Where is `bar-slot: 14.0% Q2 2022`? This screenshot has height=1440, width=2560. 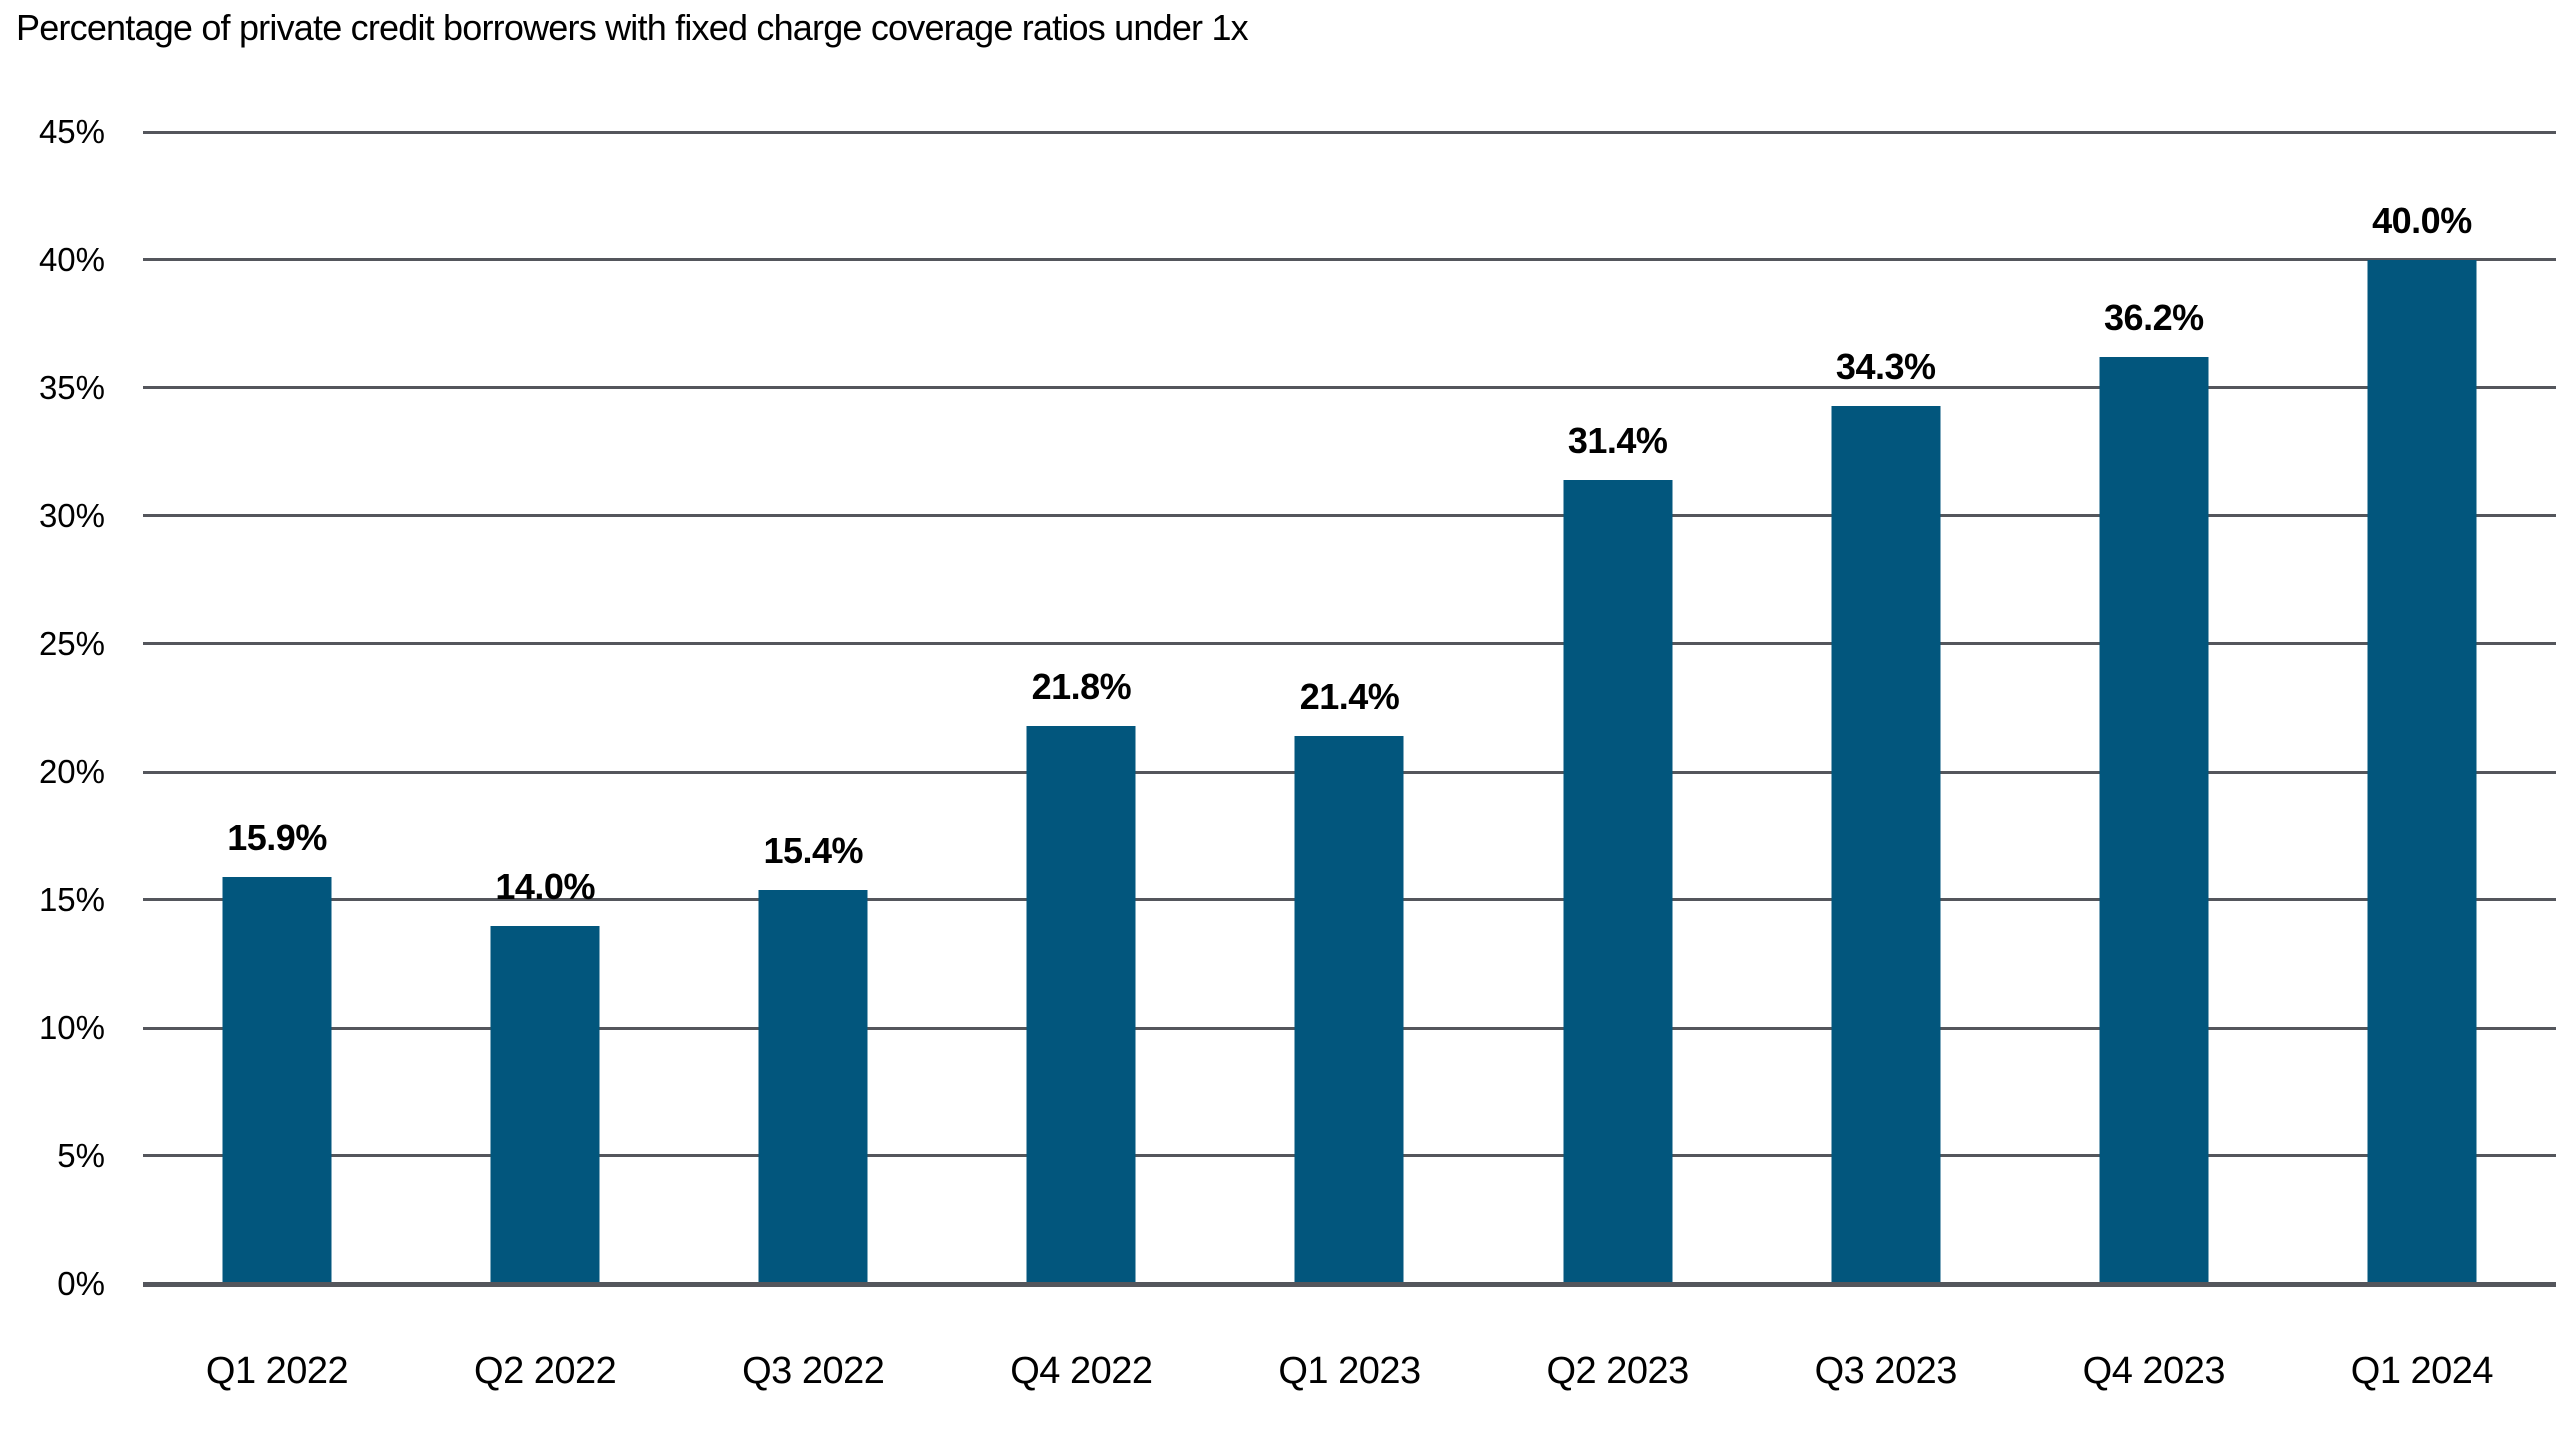
bar-slot: 14.0% Q2 2022 is located at coordinates (545, 762).